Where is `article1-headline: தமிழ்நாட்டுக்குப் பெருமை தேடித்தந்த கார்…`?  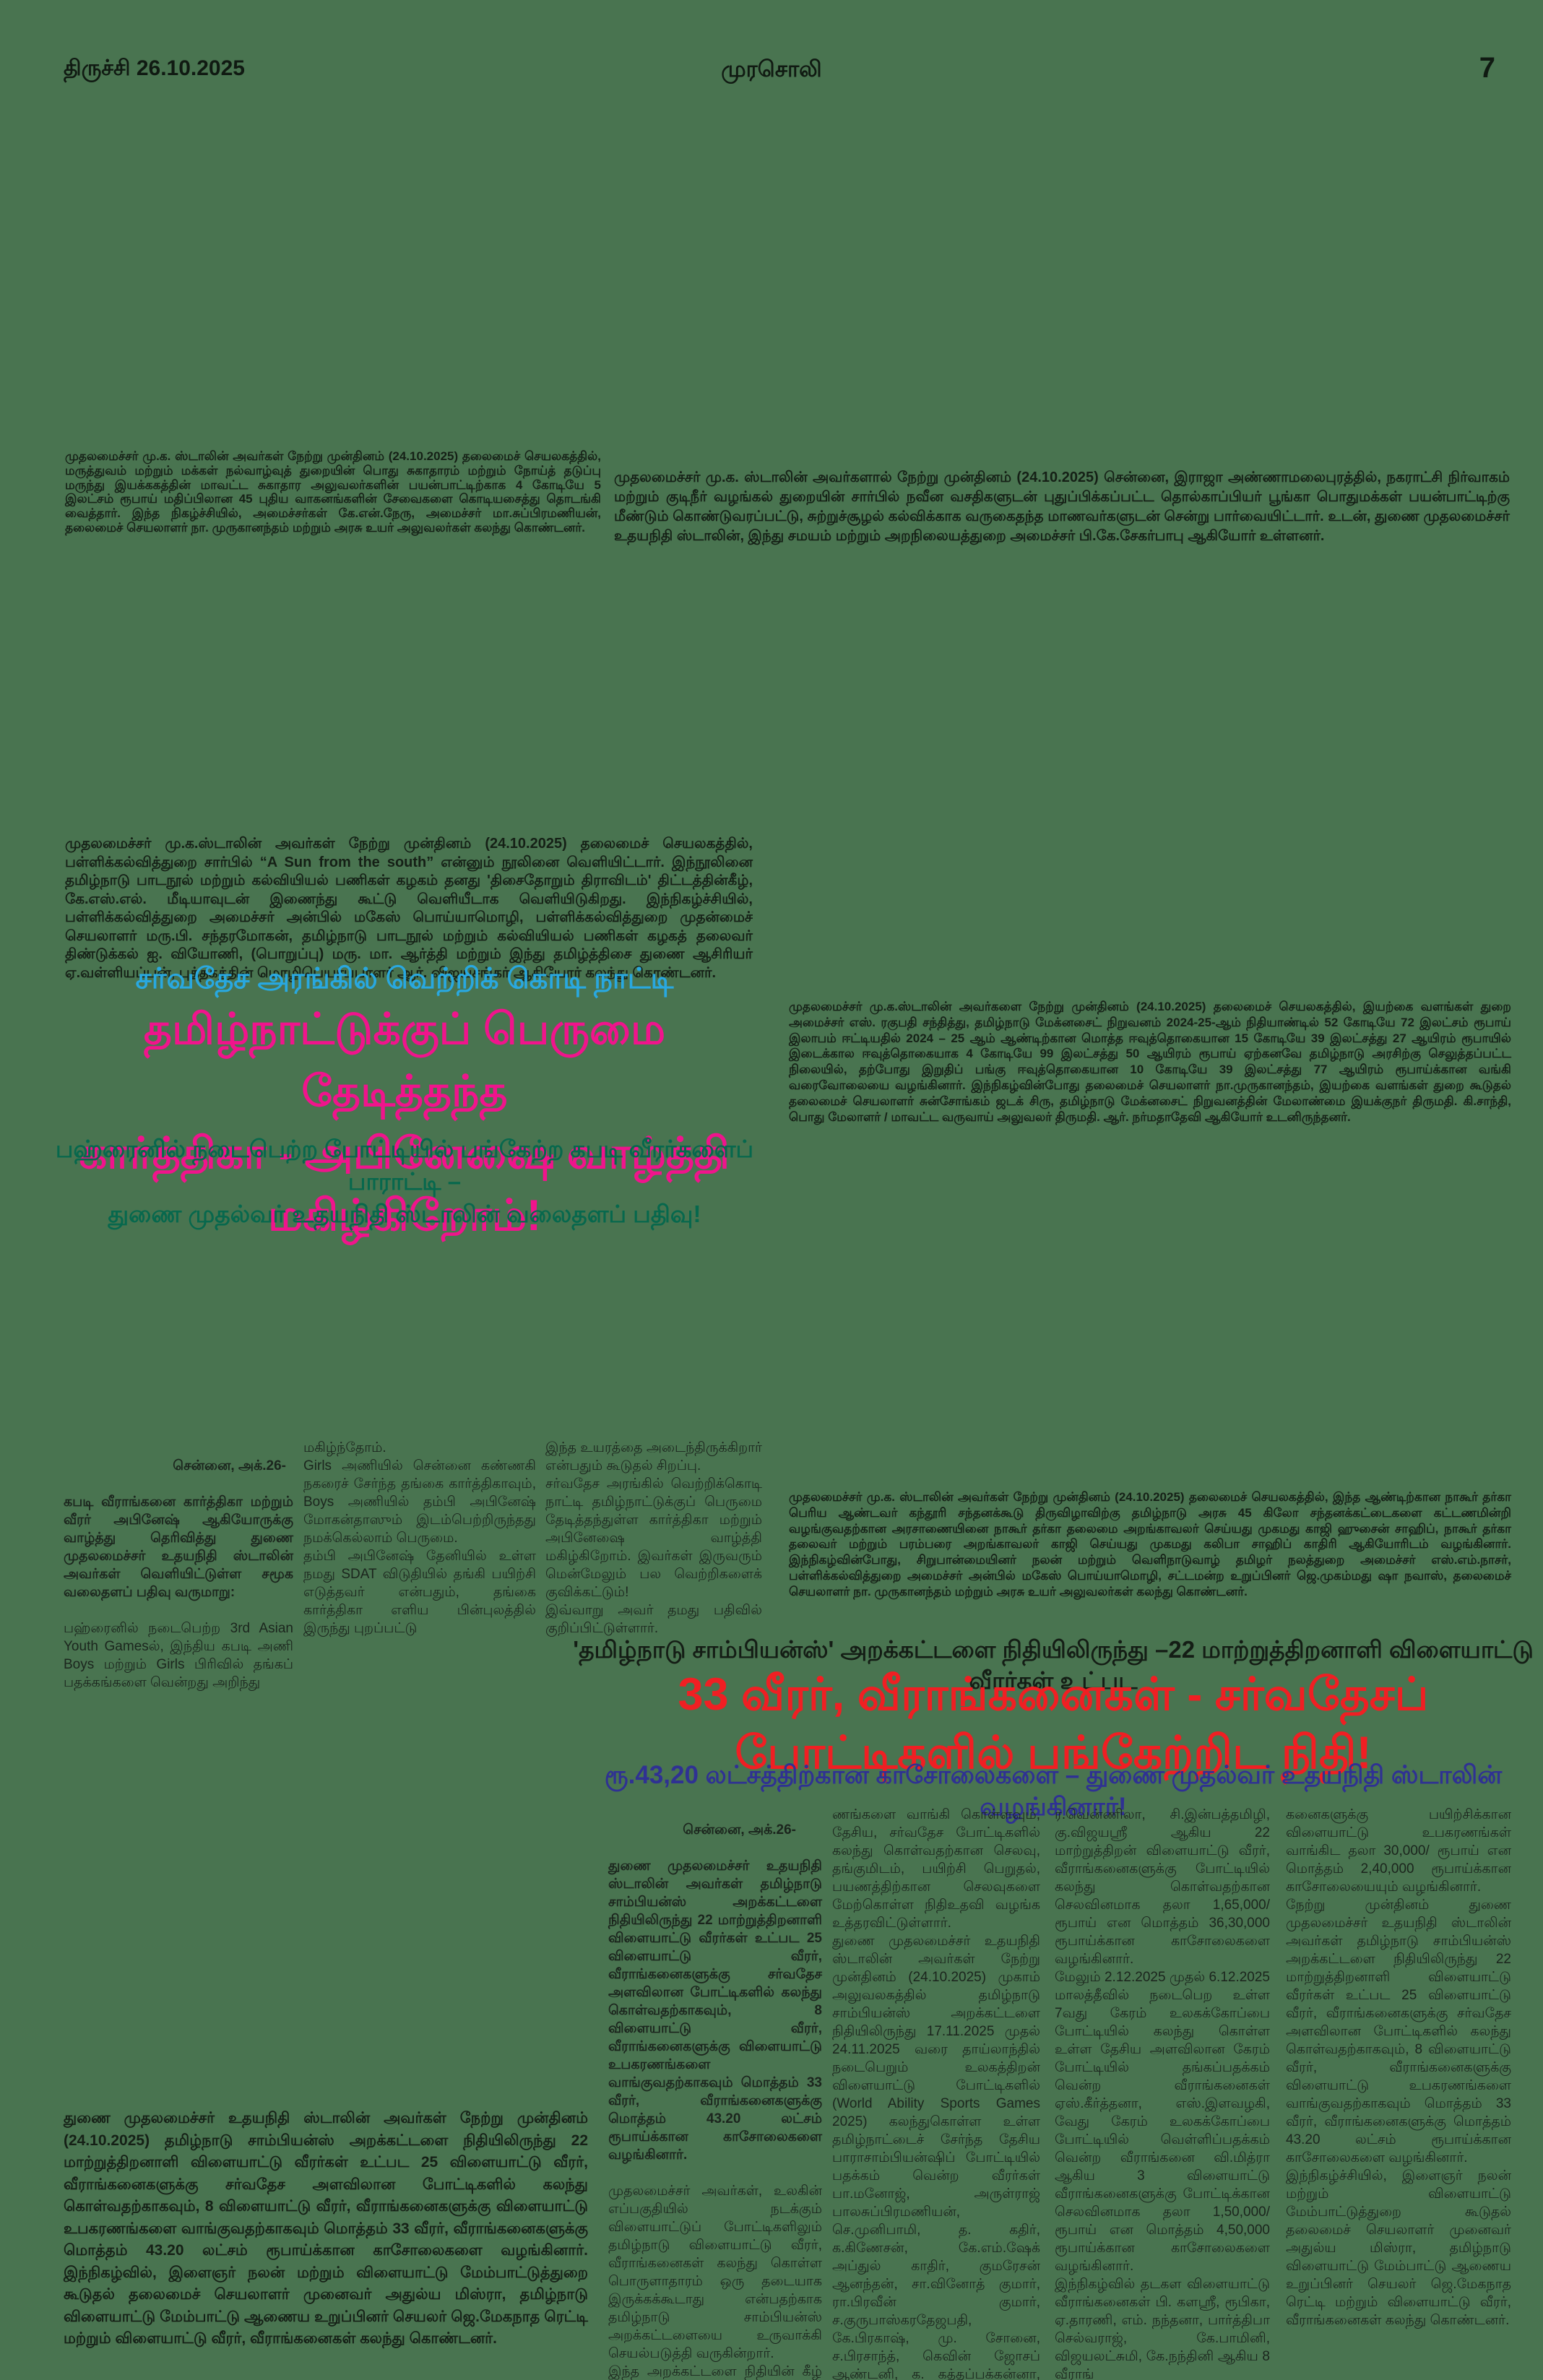 article1-headline: தமிழ்நாட்டுக்குப் பெருமை தேடித்தந்த கார்… is located at coordinates (405, 1122).